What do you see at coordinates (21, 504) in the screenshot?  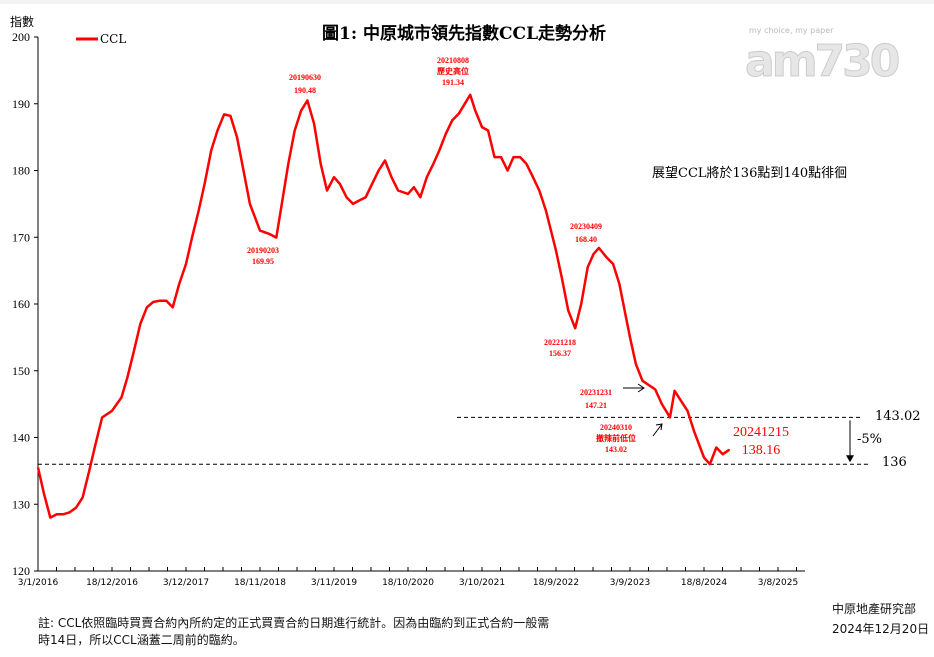 I see `y-tick-label: 130` at bounding box center [21, 504].